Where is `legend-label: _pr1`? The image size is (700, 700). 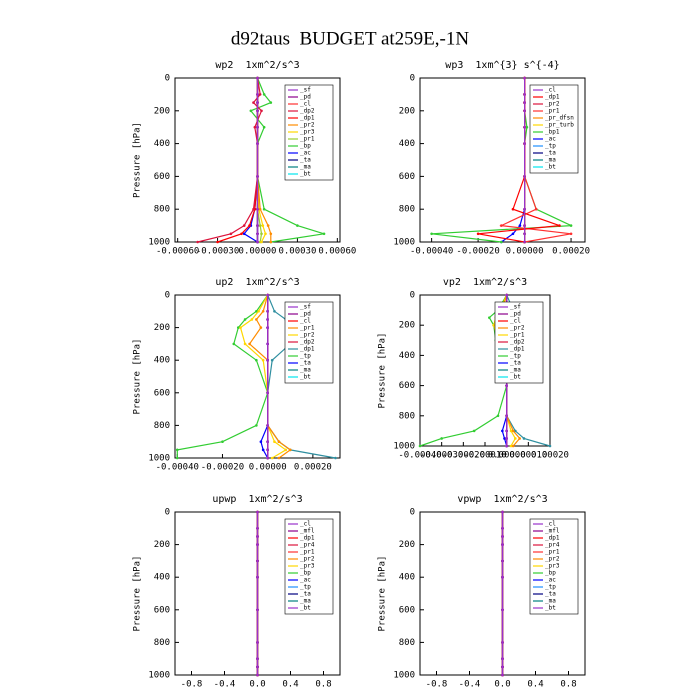 legend-label: _pr1 is located at coordinates (552, 552).